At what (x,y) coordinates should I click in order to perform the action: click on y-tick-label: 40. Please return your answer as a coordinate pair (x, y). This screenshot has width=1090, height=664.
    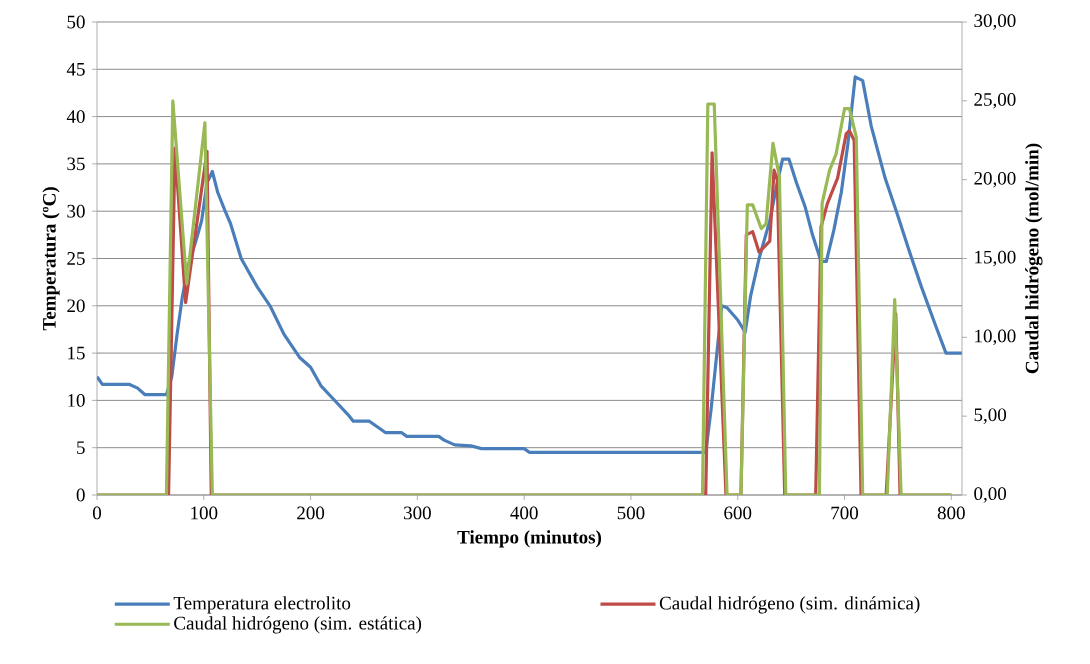
    Looking at the image, I should click on (75, 117).